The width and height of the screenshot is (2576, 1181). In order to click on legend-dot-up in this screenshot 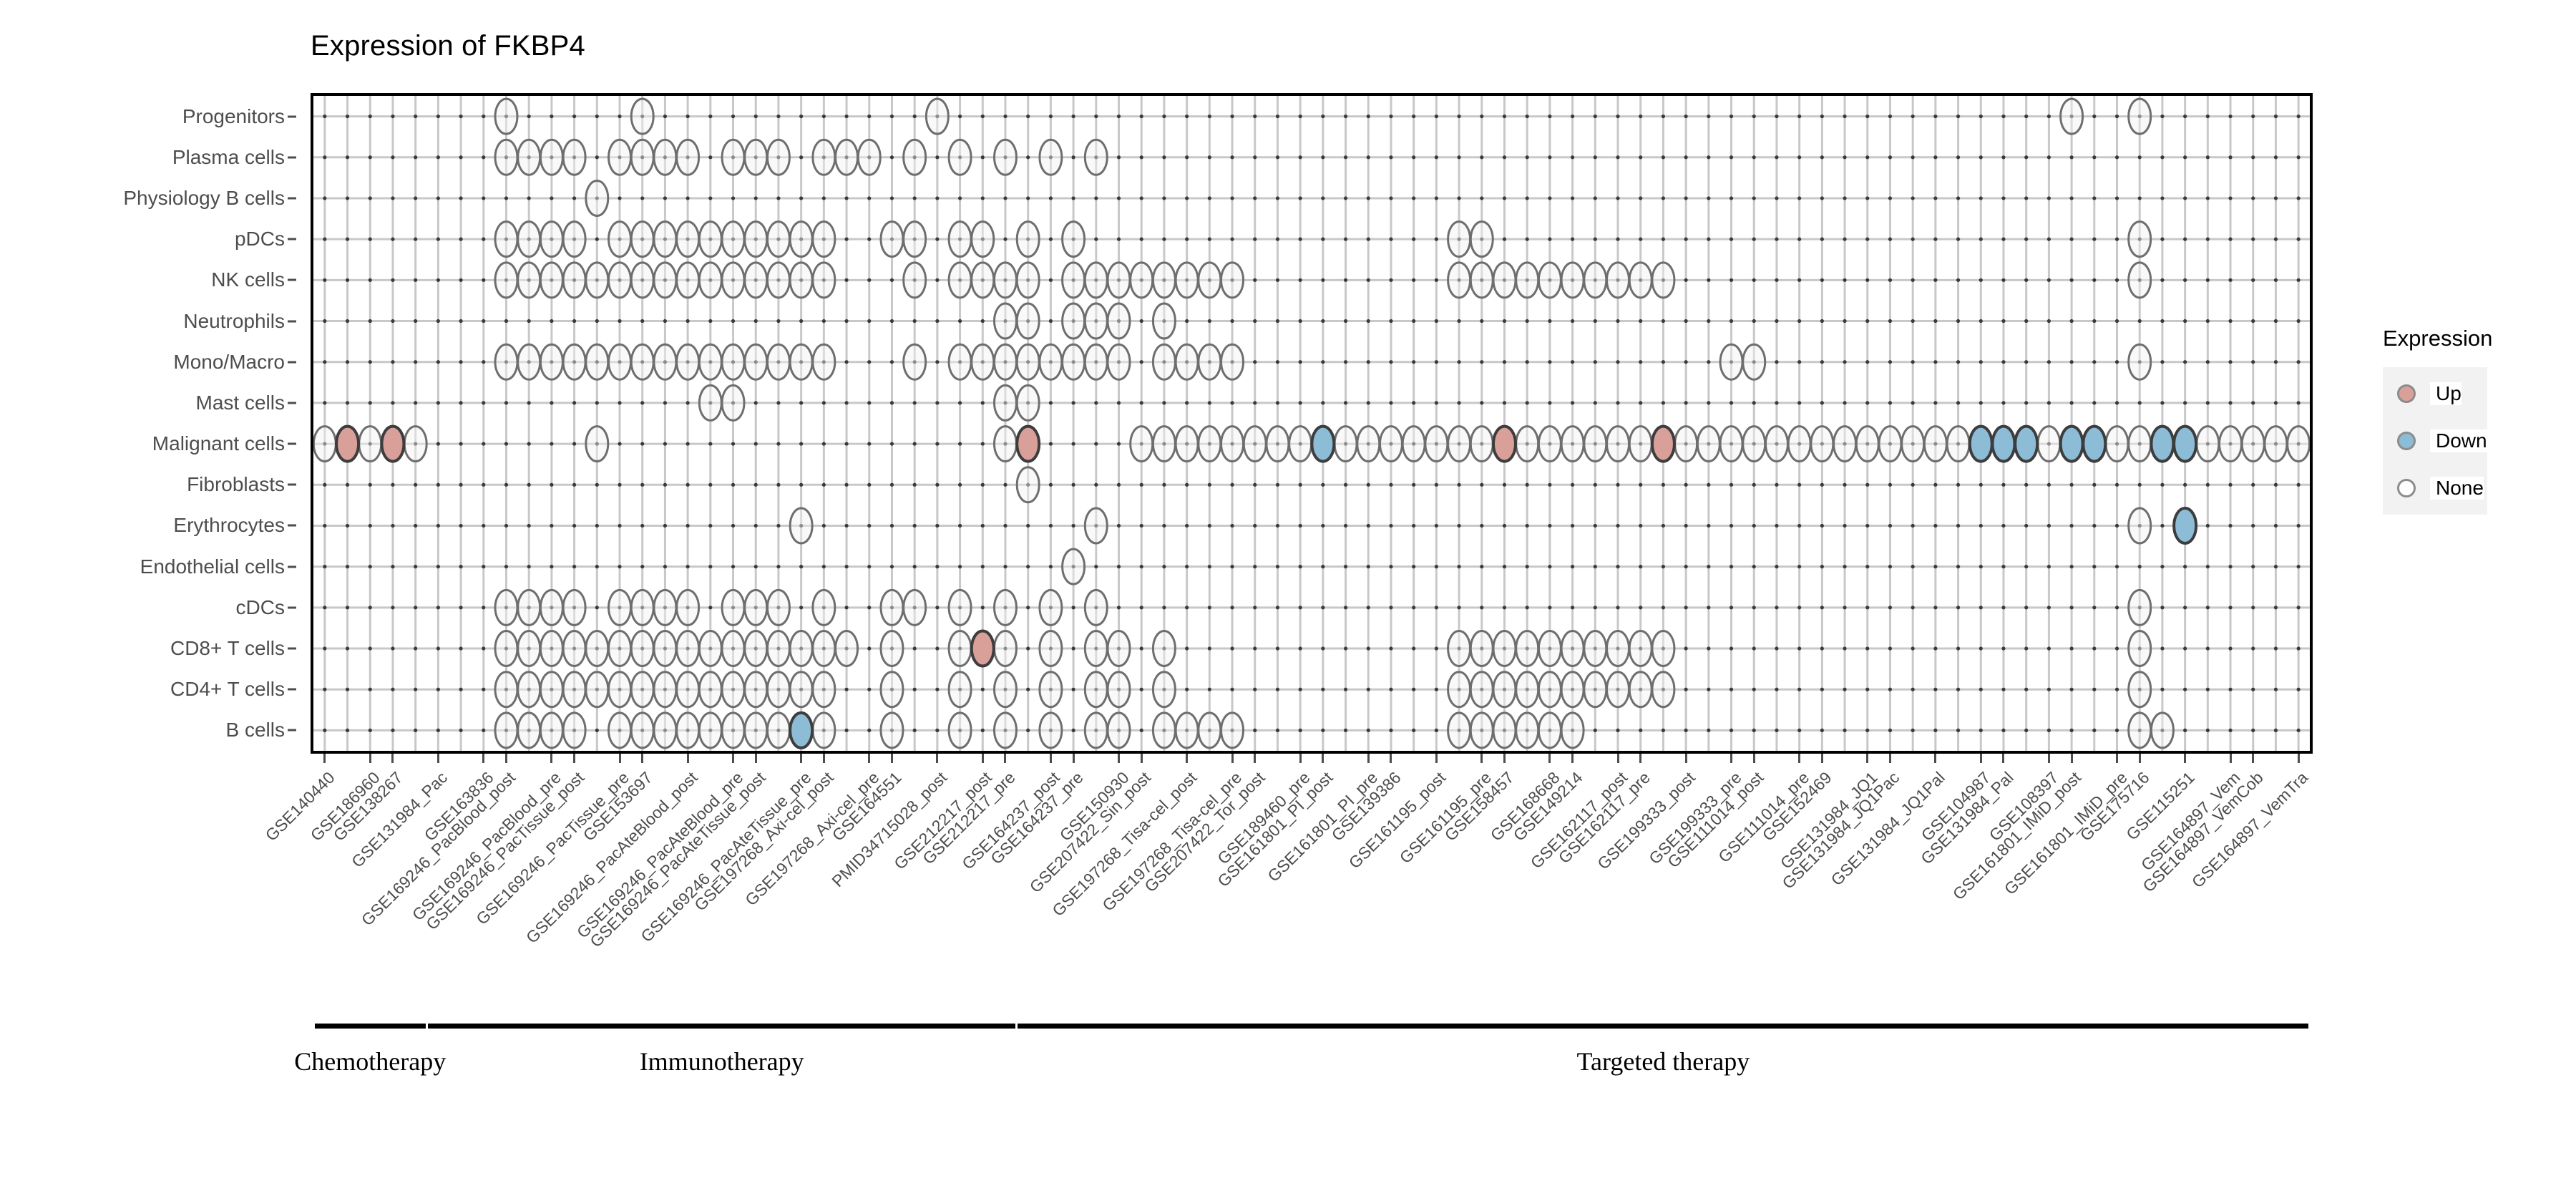, I will do `click(2406, 393)`.